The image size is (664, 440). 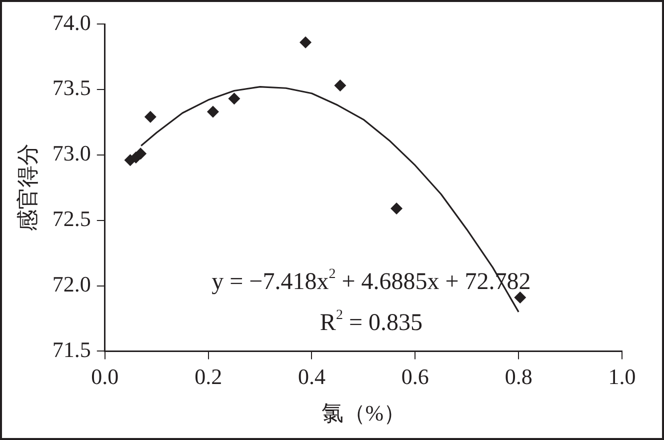 What do you see at coordinates (415, 377) in the screenshot?
I see `x-tick-label: 0.6` at bounding box center [415, 377].